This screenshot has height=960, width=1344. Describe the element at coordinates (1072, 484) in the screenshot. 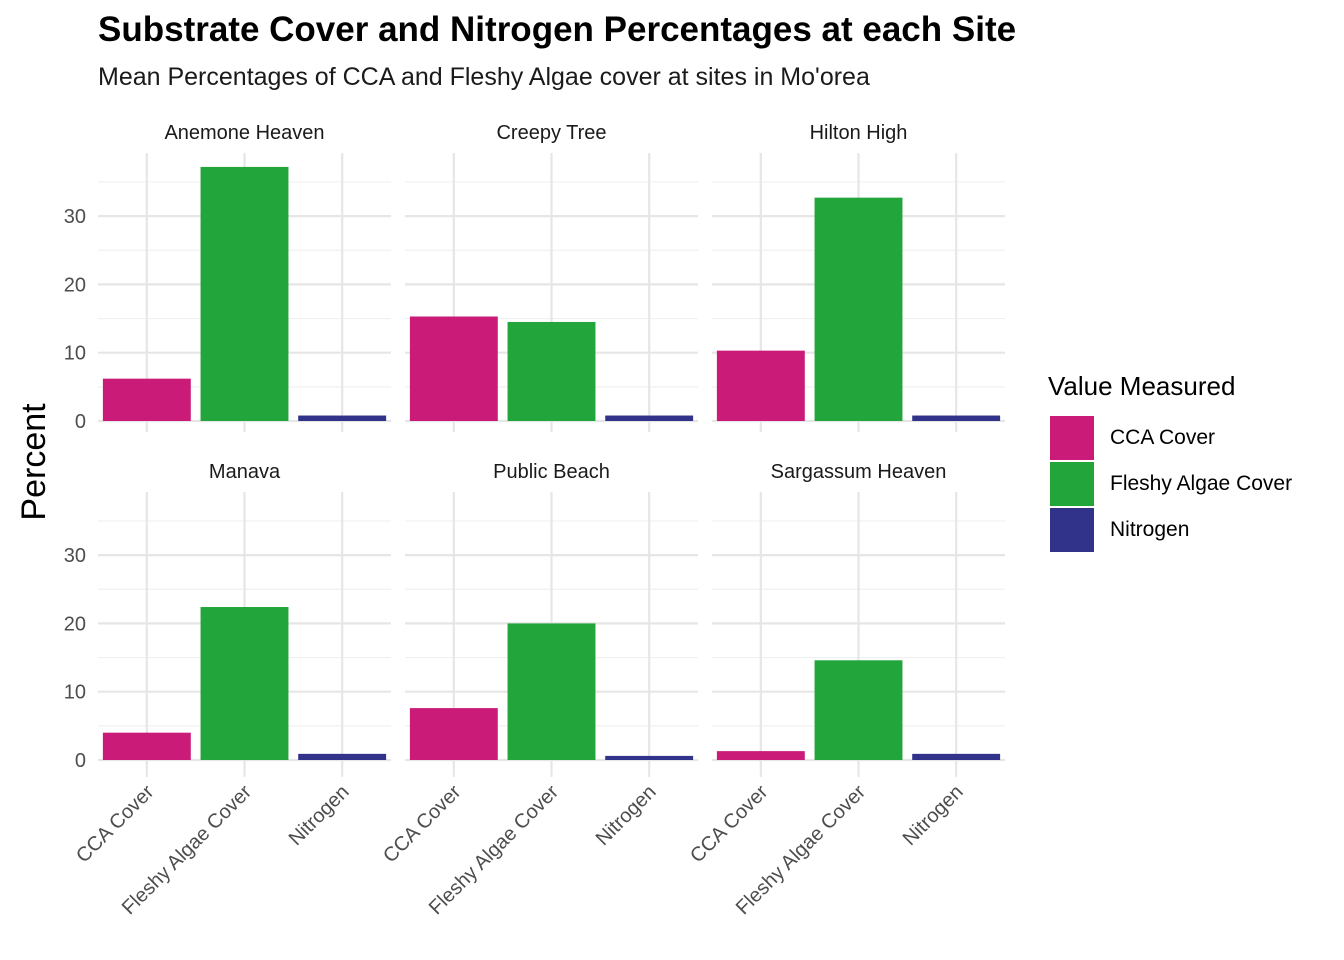

I see `legend-swatch-fleshy-algae-cover` at that location.